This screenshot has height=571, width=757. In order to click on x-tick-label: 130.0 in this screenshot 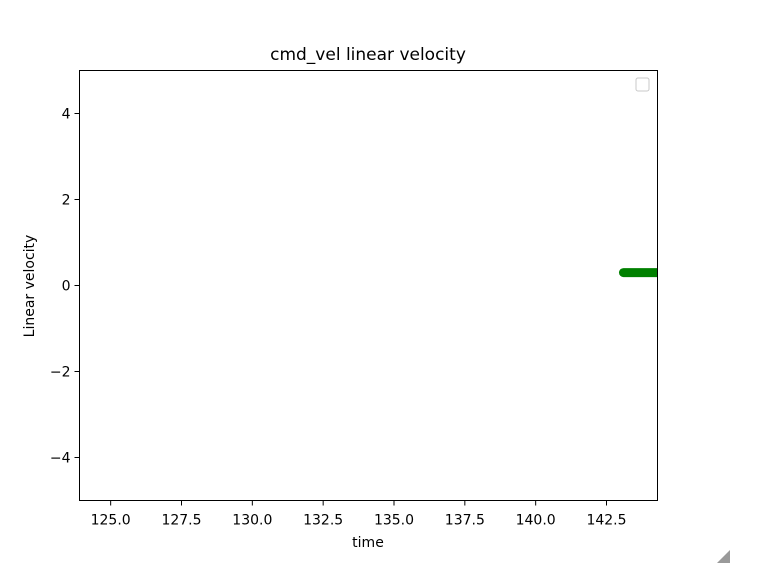, I will do `click(252, 521)`.